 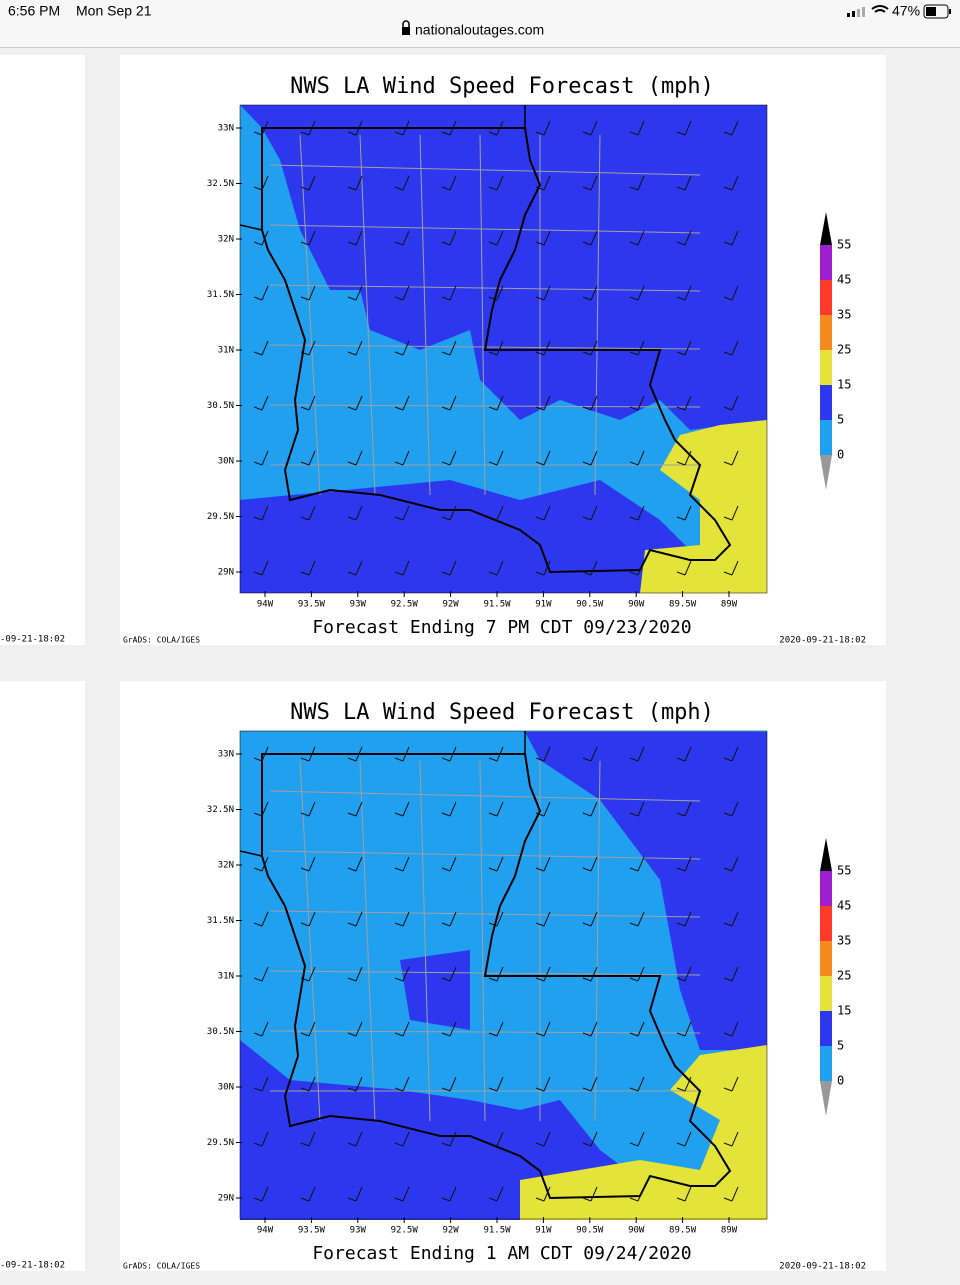 What do you see at coordinates (114, 11) in the screenshot?
I see `status-date: Mon Sep 21` at bounding box center [114, 11].